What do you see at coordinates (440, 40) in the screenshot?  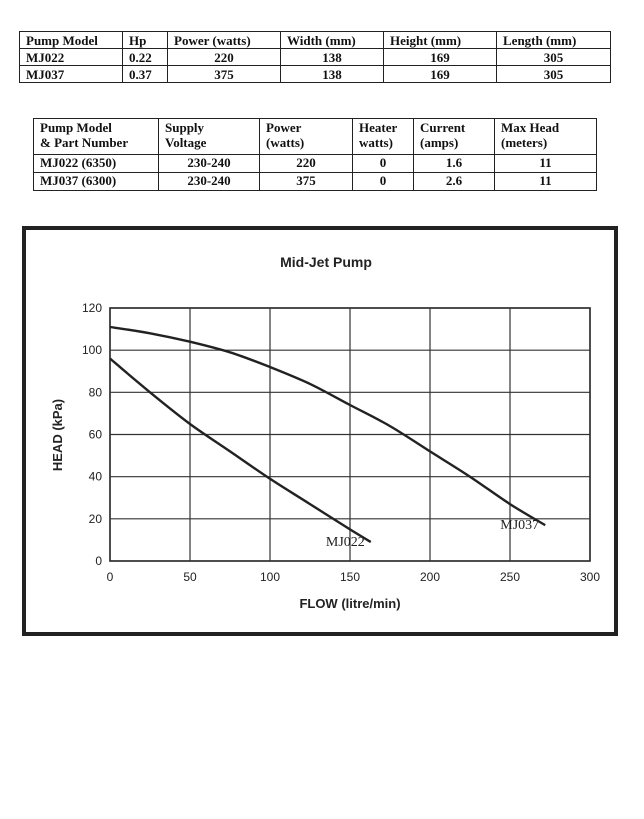 I see `header-cell: Height (mm)` at bounding box center [440, 40].